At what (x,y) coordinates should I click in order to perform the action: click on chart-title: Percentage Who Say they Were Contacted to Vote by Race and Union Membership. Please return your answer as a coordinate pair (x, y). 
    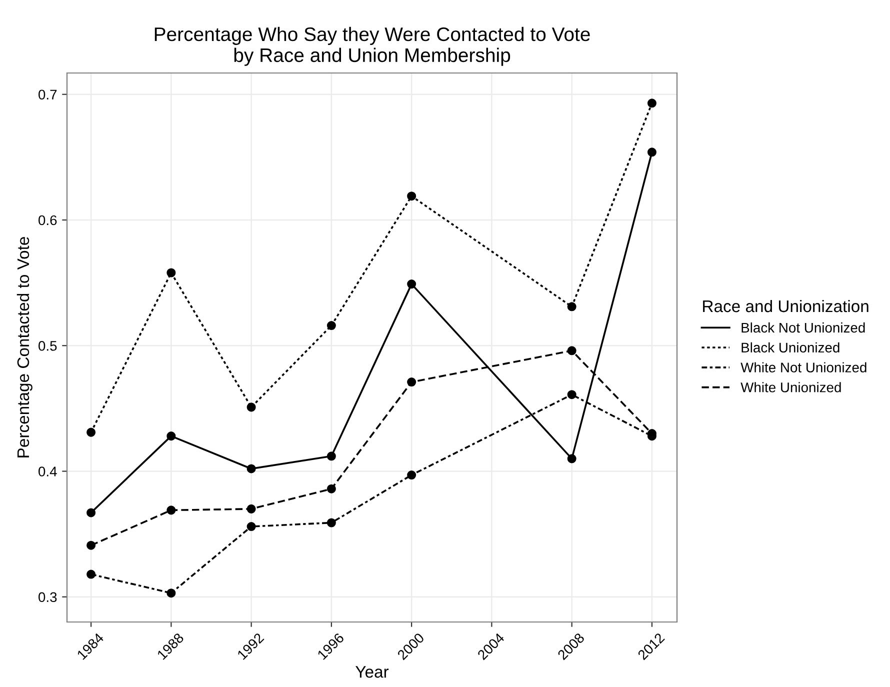
    Looking at the image, I should click on (372, 46).